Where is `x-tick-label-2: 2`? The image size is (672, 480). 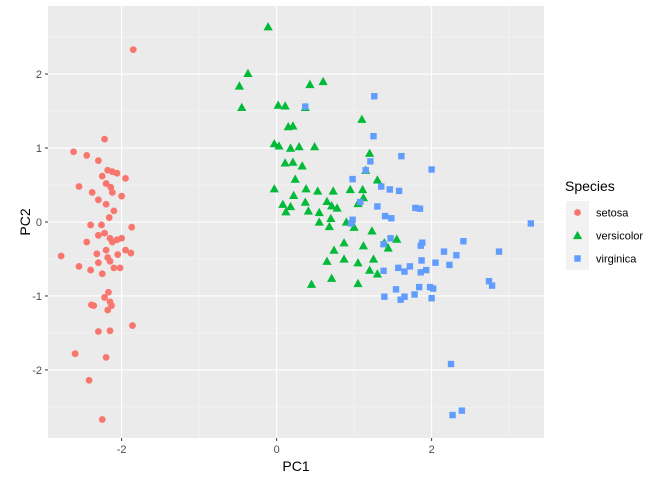 x-tick-label-2: 2 is located at coordinates (432, 450).